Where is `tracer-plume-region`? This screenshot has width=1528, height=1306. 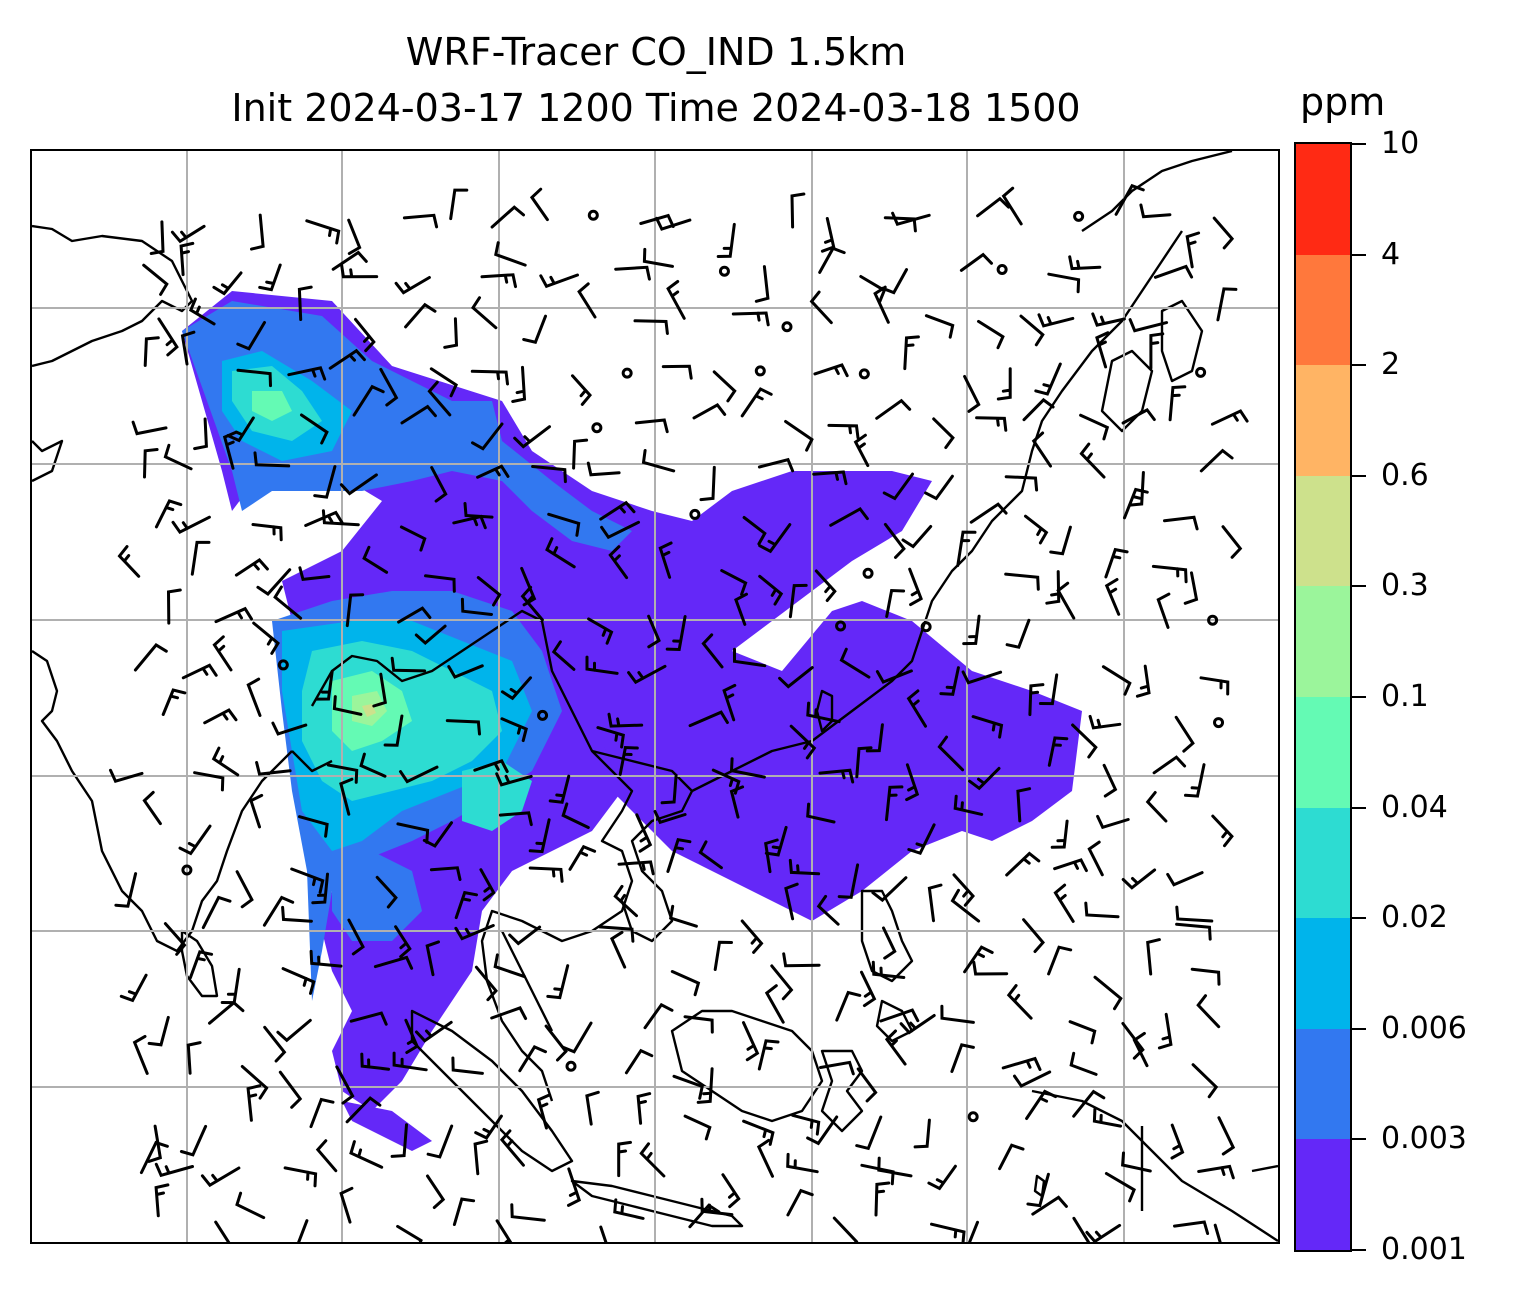
tracer-plume-region is located at coordinates (272, 406).